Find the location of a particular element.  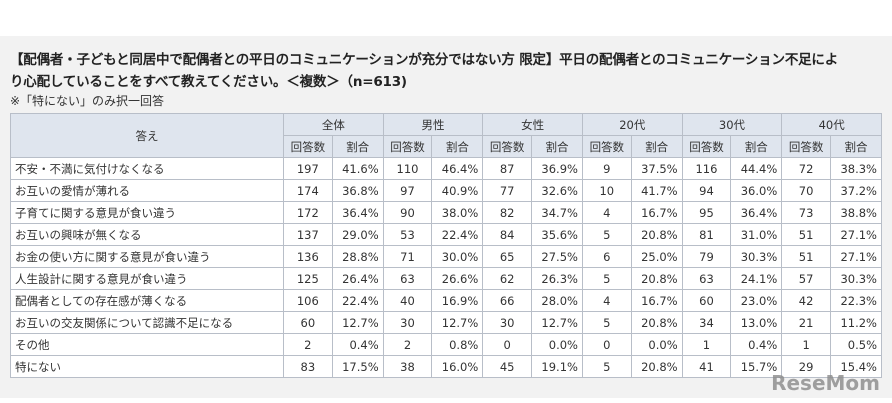

count-cell: 38 is located at coordinates (407, 366).